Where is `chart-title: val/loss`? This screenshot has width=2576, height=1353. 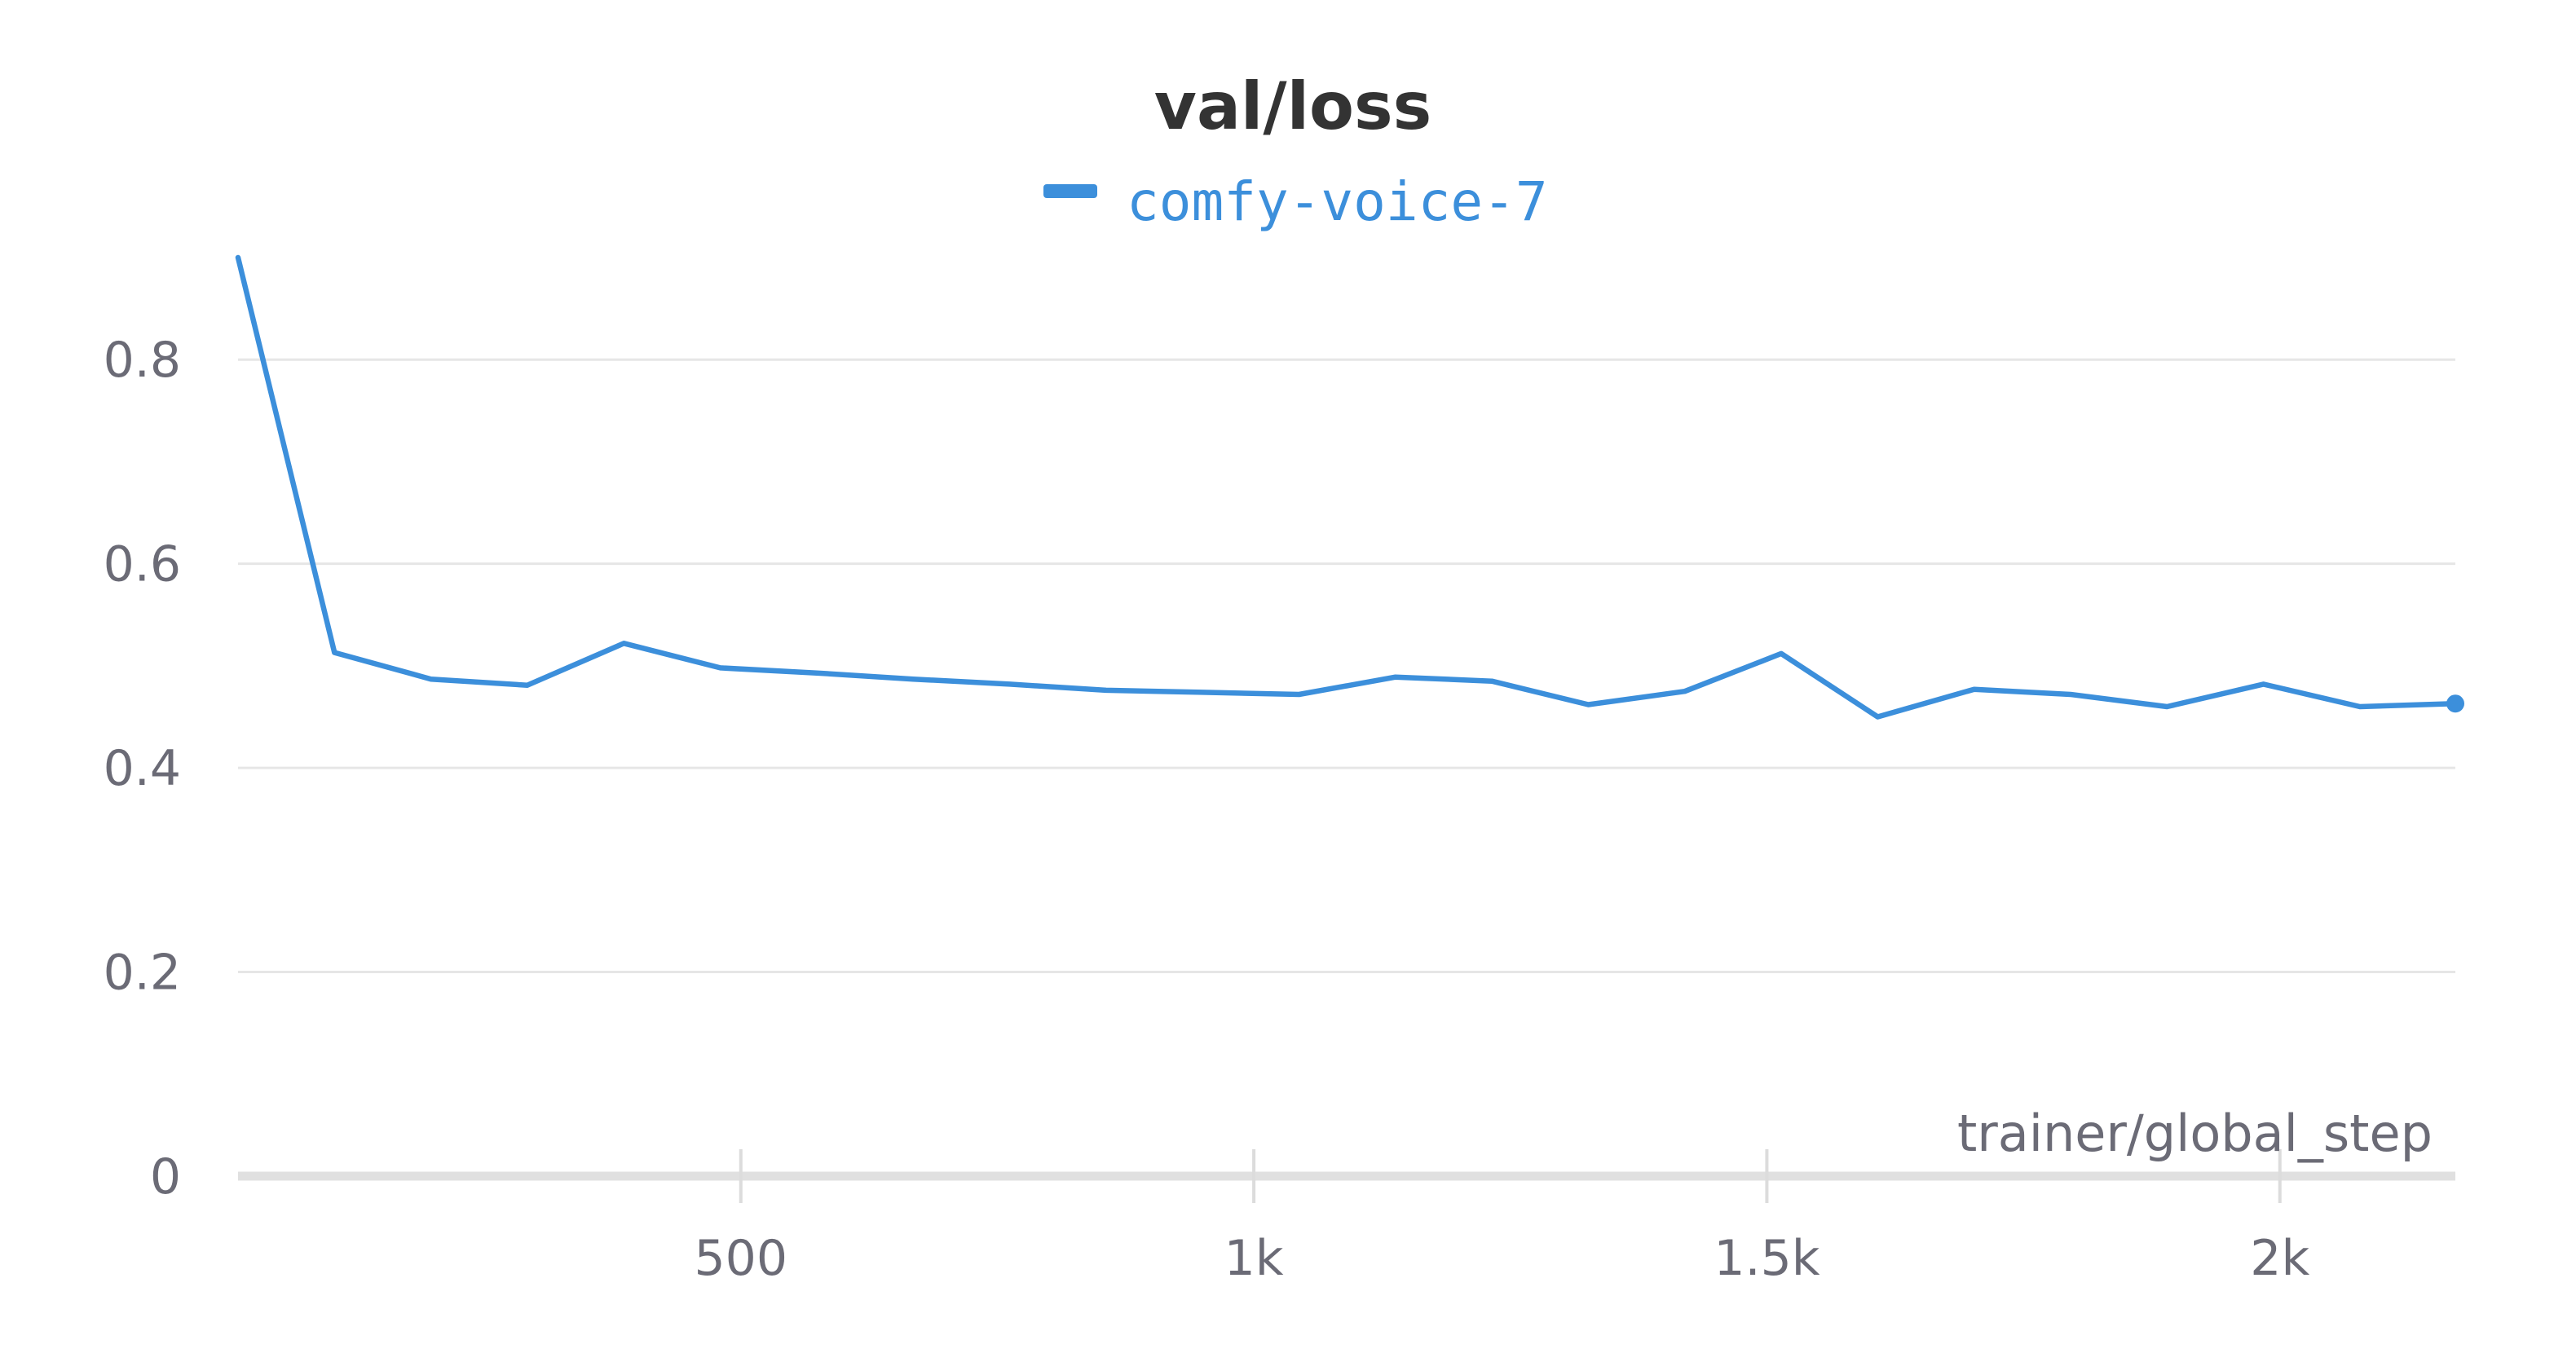
chart-title: val/loss is located at coordinates (1292, 106).